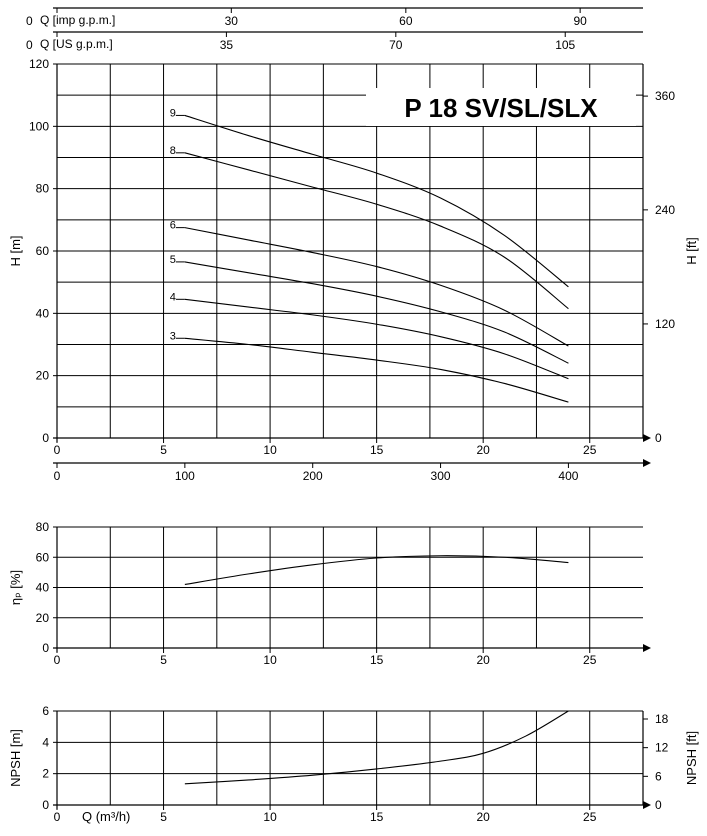  What do you see at coordinates (662, 719) in the screenshot?
I see `y-right-tick-label: 18` at bounding box center [662, 719].